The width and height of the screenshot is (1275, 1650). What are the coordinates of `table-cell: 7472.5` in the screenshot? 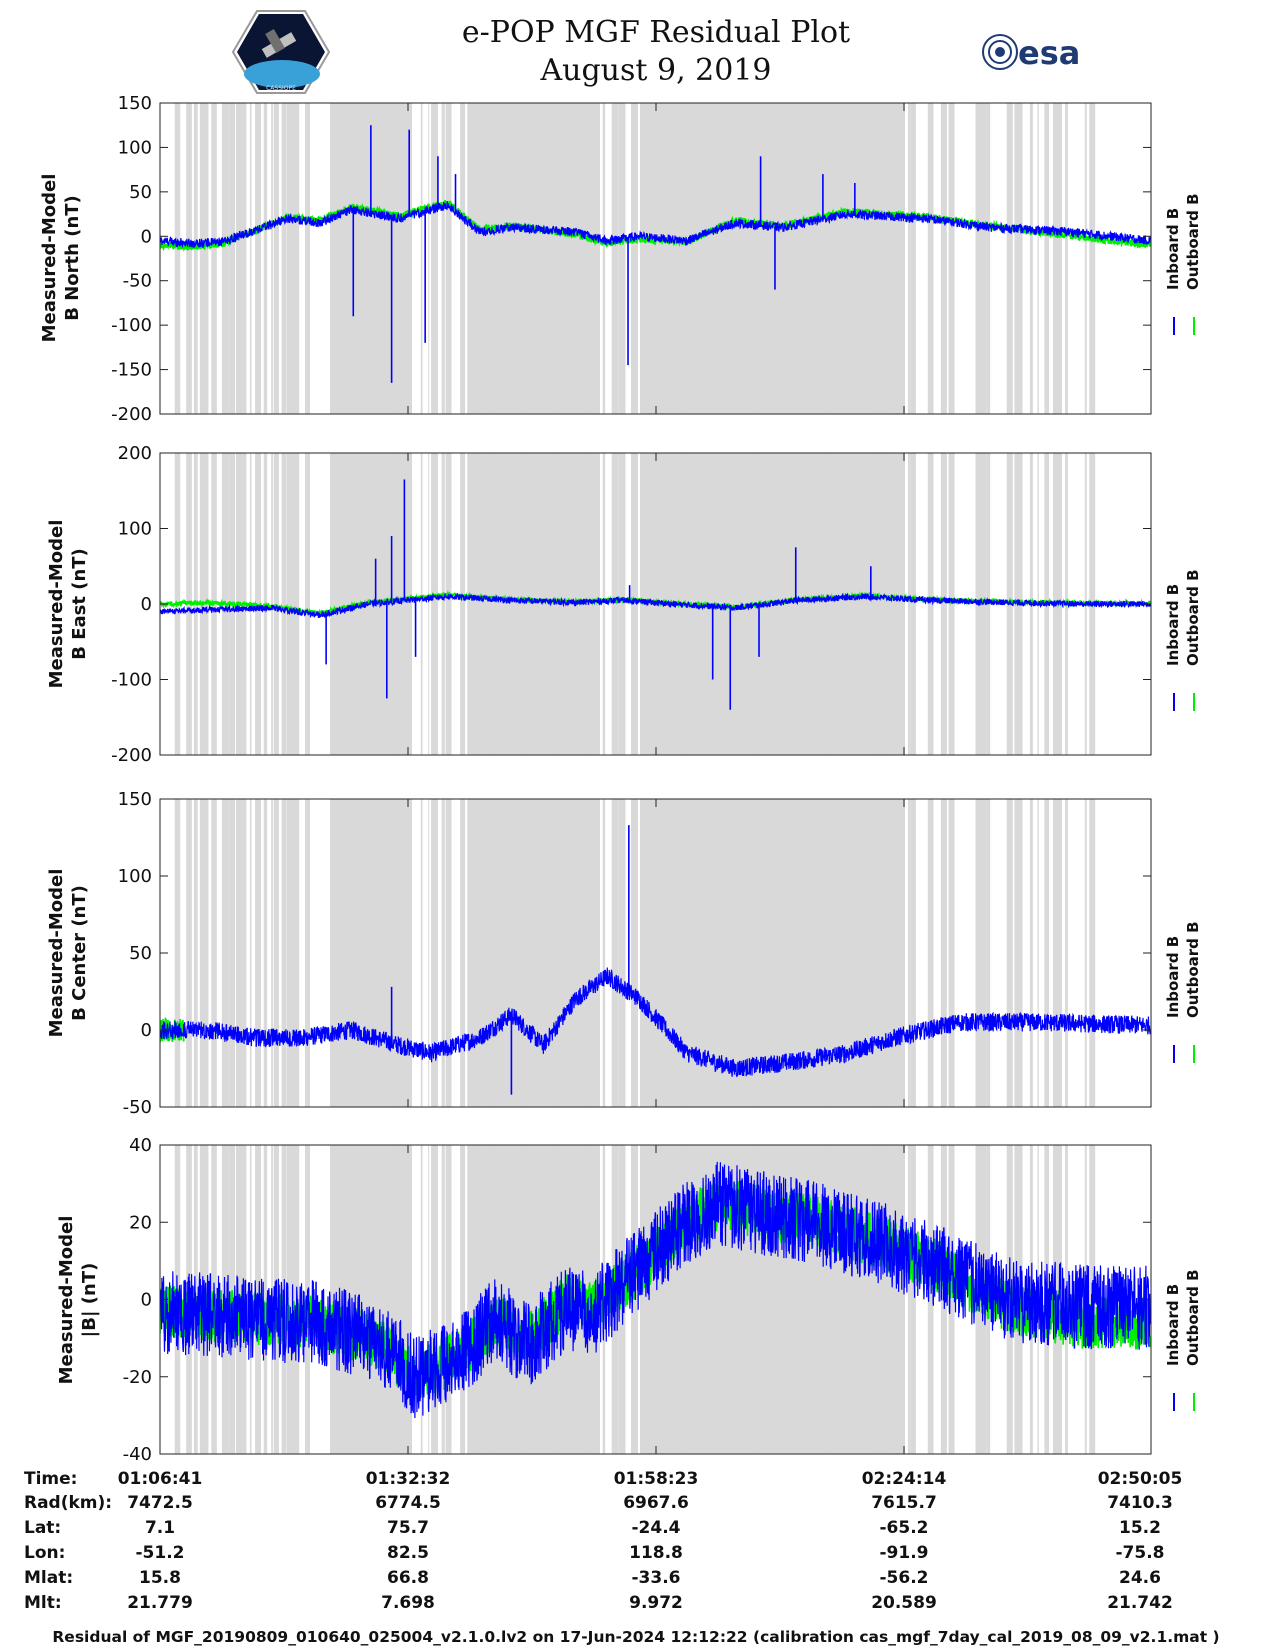 It's located at (160, 1503).